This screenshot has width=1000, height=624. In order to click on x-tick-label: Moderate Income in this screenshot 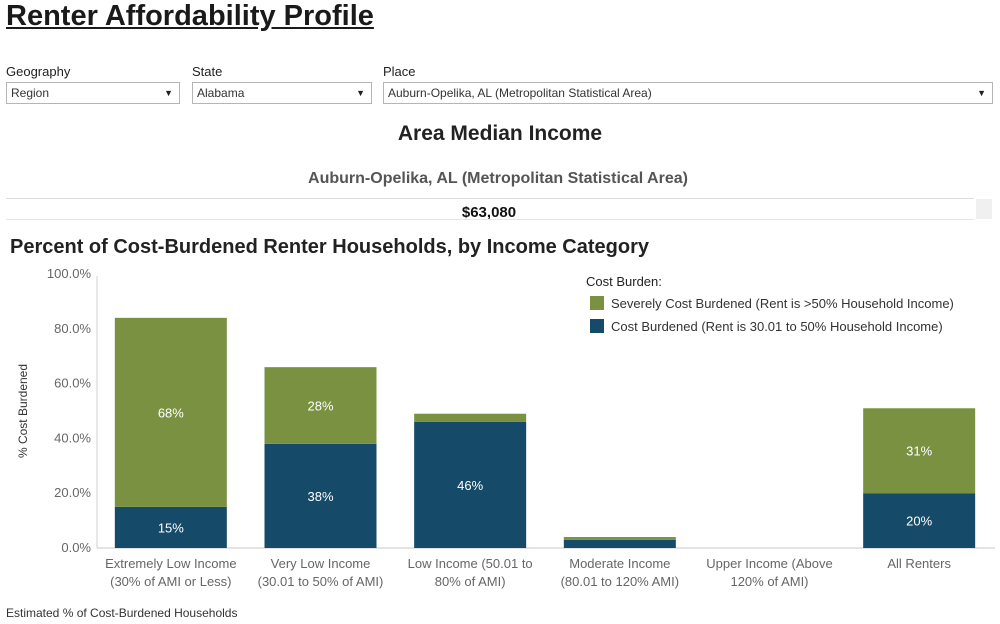, I will do `click(619, 563)`.